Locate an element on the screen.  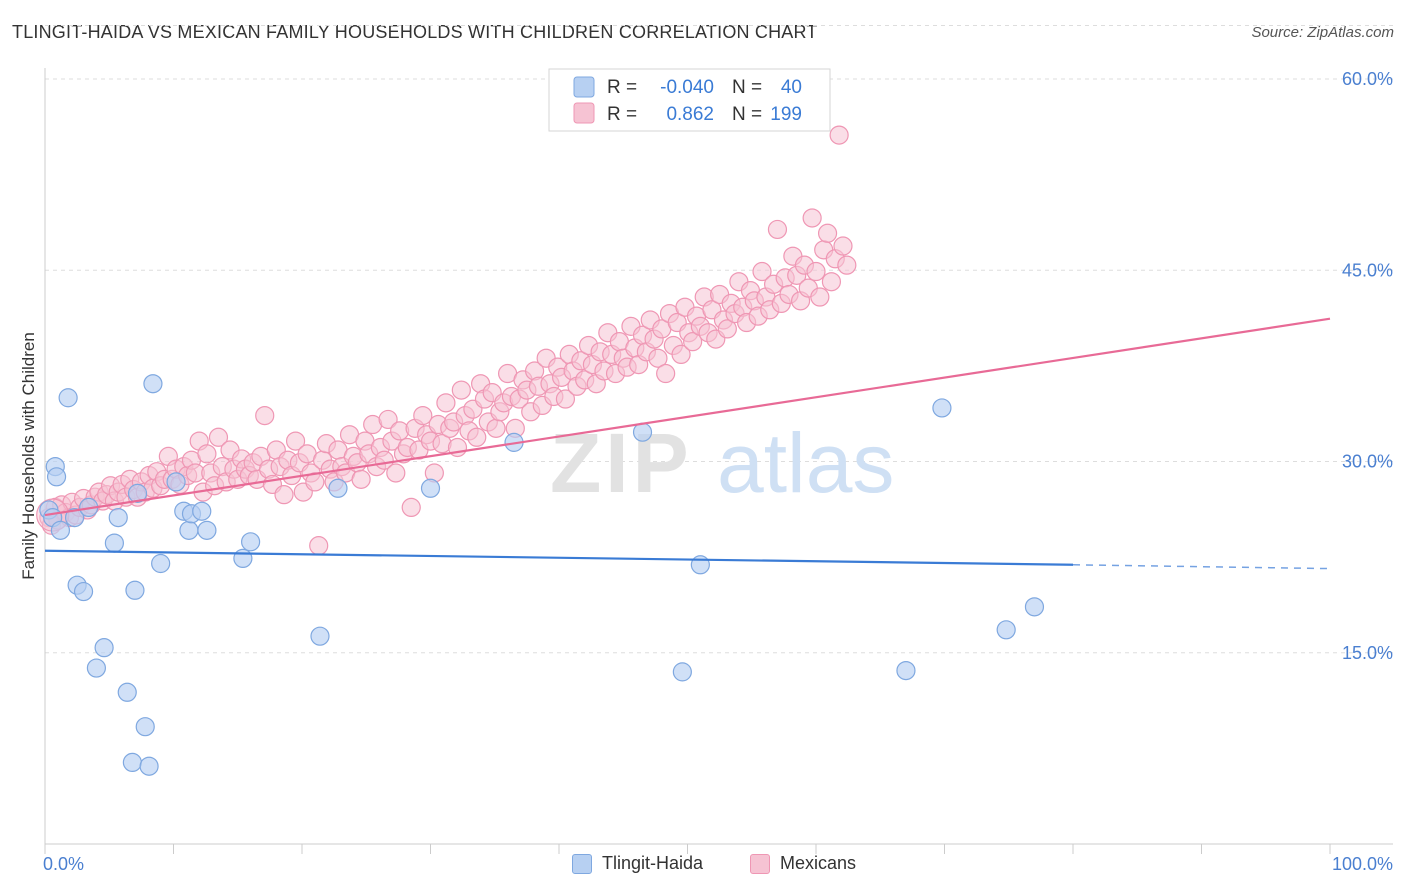
legend-bottom: Tlingit-Haida Mexicans is located at coordinates (703, 865).